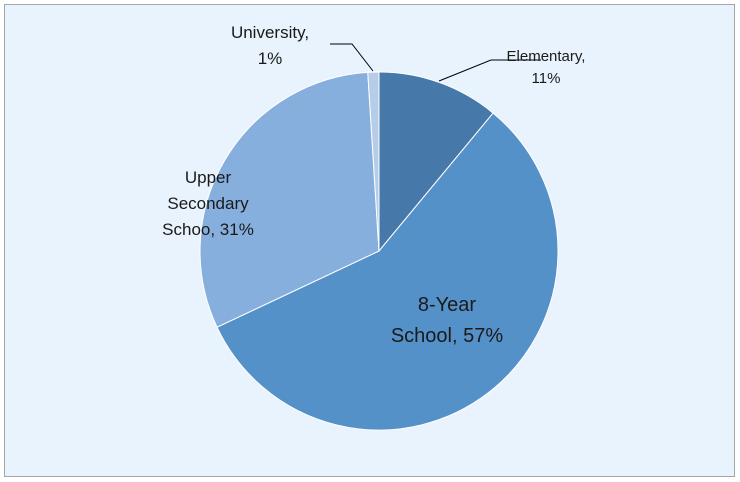 This screenshot has height=482, width=740. I want to click on data-label-line: Schoo, 31%, so click(208, 229).